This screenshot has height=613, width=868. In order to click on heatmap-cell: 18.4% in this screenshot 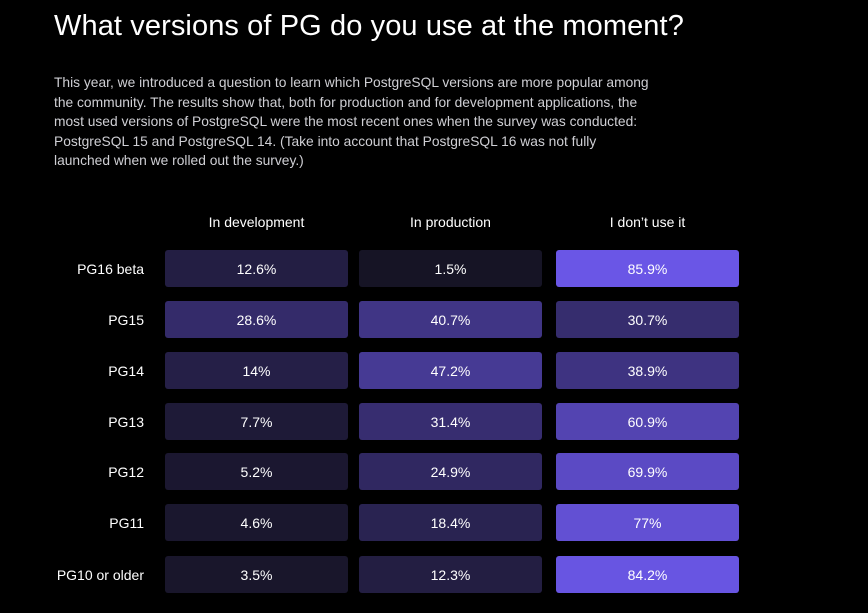, I will do `click(450, 522)`.